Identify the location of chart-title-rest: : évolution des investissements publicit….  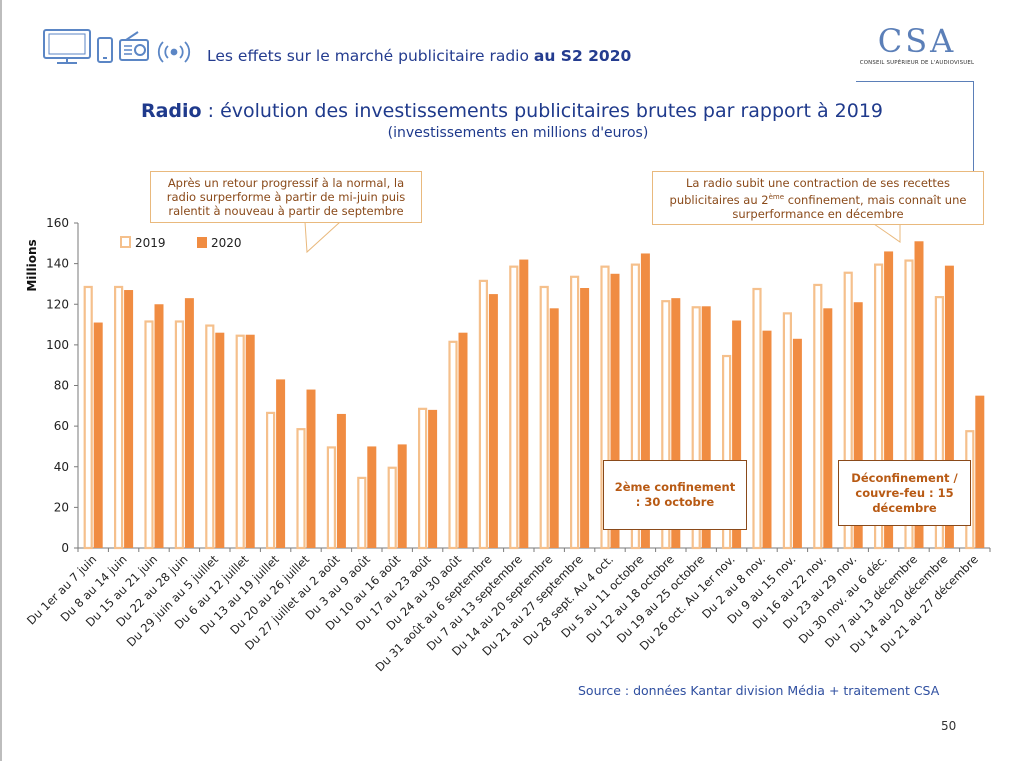
(542, 111).